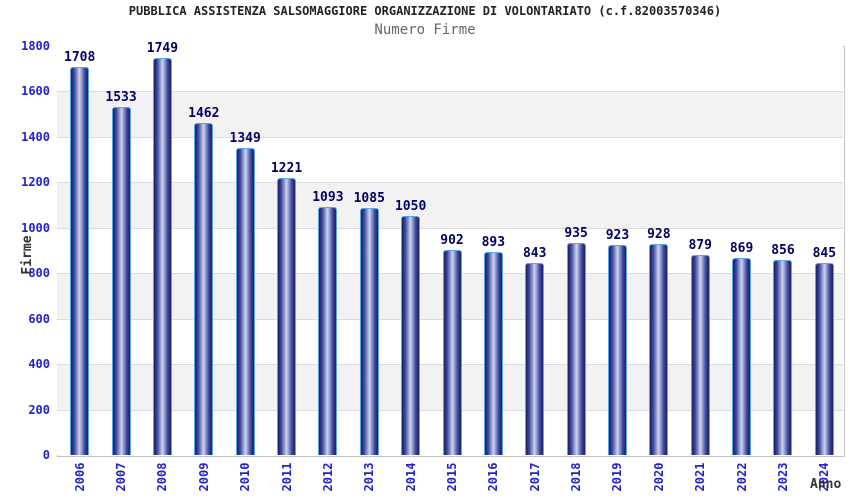  Describe the element at coordinates (369, 477) in the screenshot. I see `x-tick-label: 2013` at that location.